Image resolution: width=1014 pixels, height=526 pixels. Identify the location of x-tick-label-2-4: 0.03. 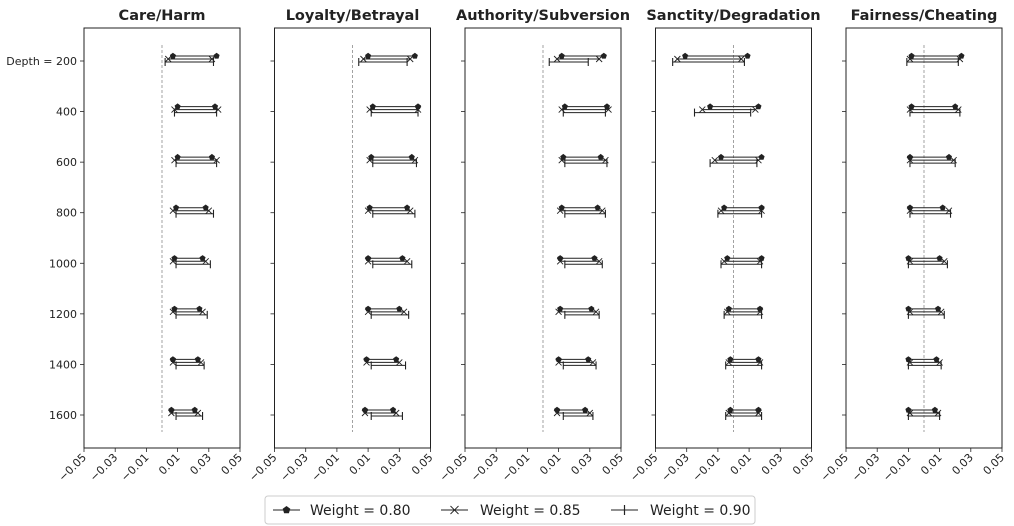
(581, 464).